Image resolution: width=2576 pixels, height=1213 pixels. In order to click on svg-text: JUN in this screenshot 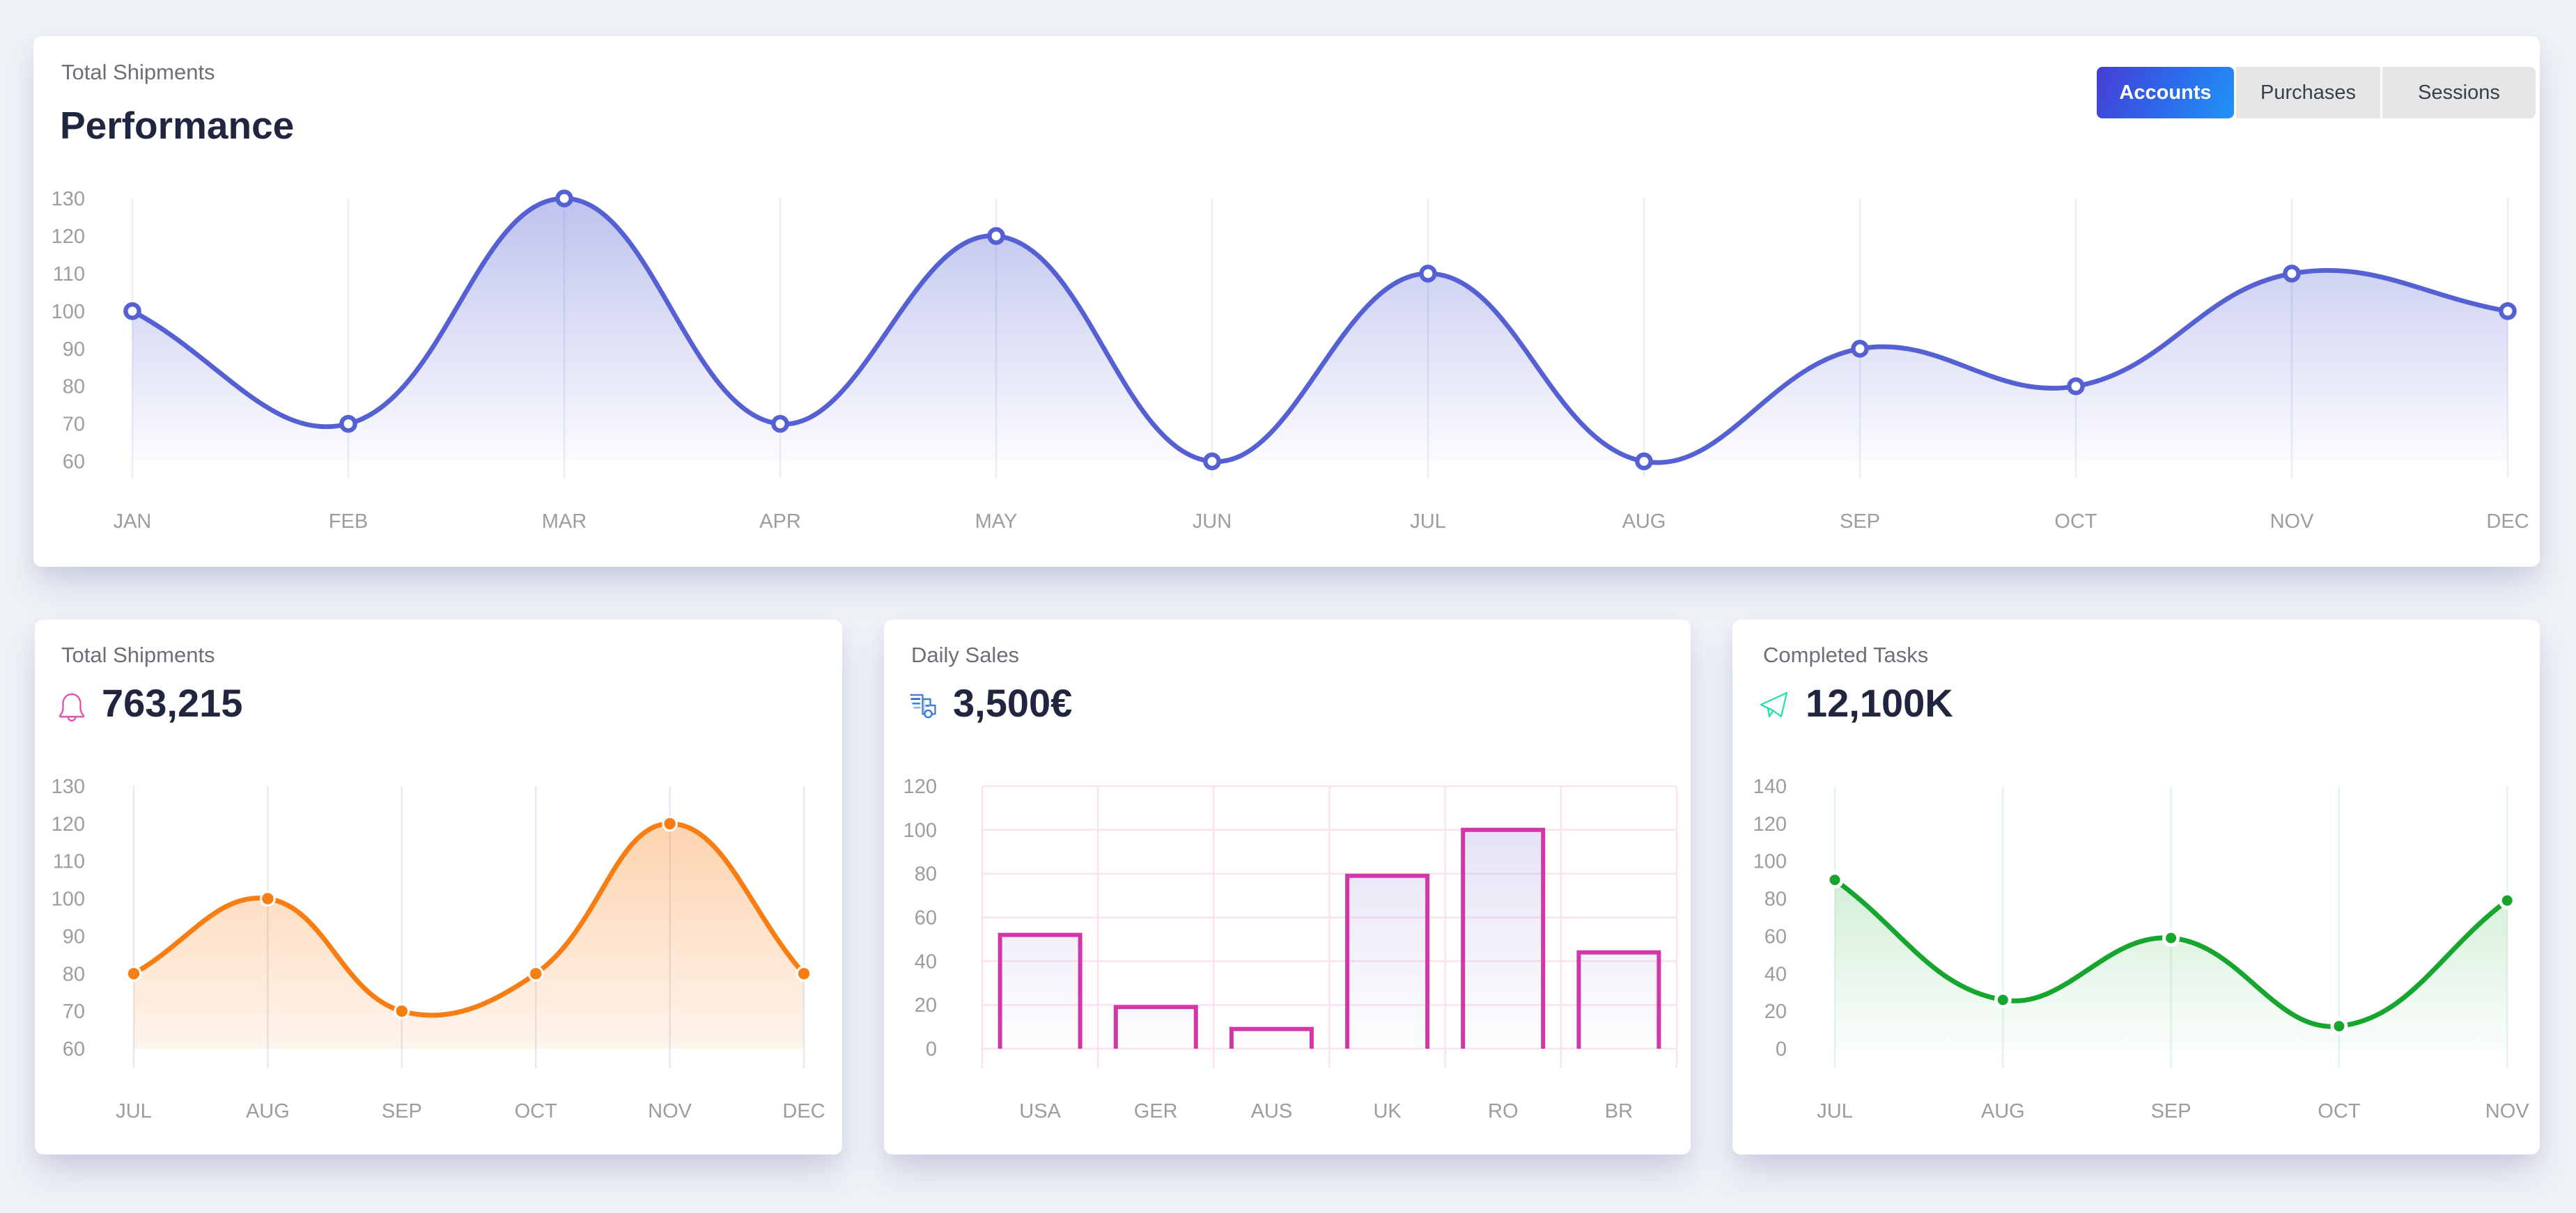, I will do `click(1212, 521)`.